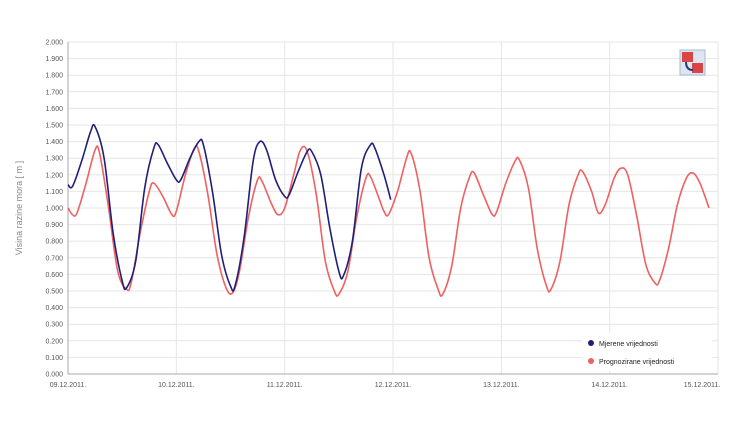  Describe the element at coordinates (54, 142) in the screenshot. I see `y-tick-label: 1.400` at that location.